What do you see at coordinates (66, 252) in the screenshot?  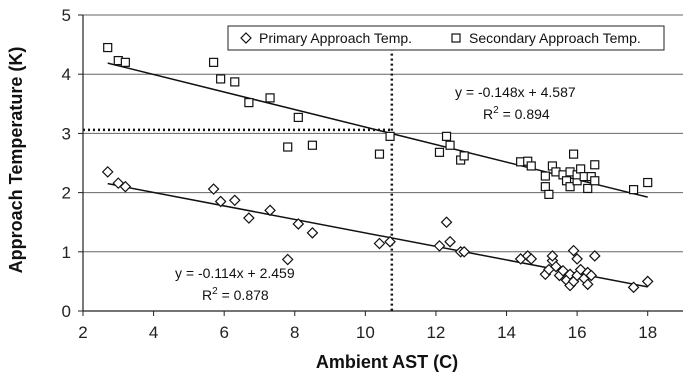 I see `y-tick-label-1: 1` at bounding box center [66, 252].